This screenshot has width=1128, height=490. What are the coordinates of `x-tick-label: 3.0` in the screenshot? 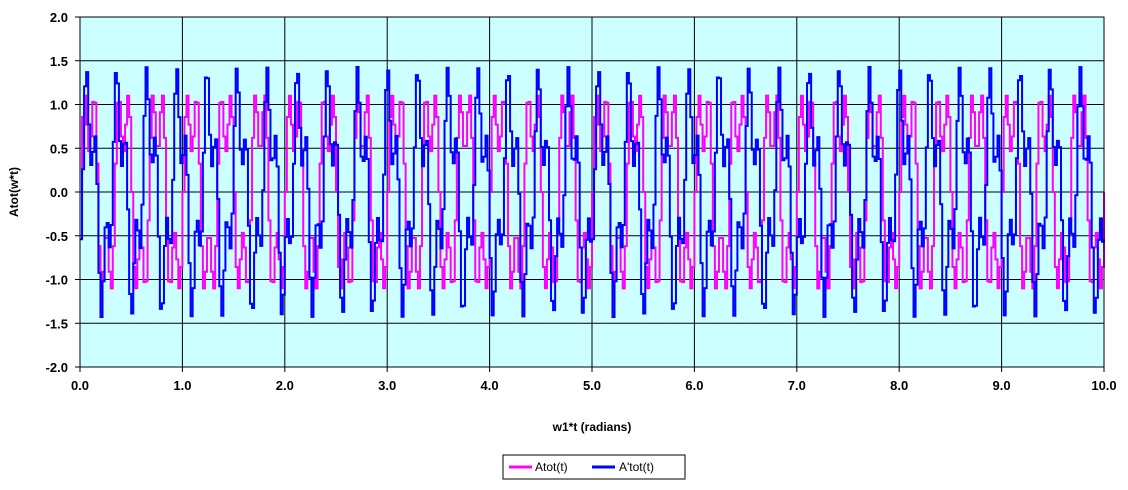 It's located at (387, 385).